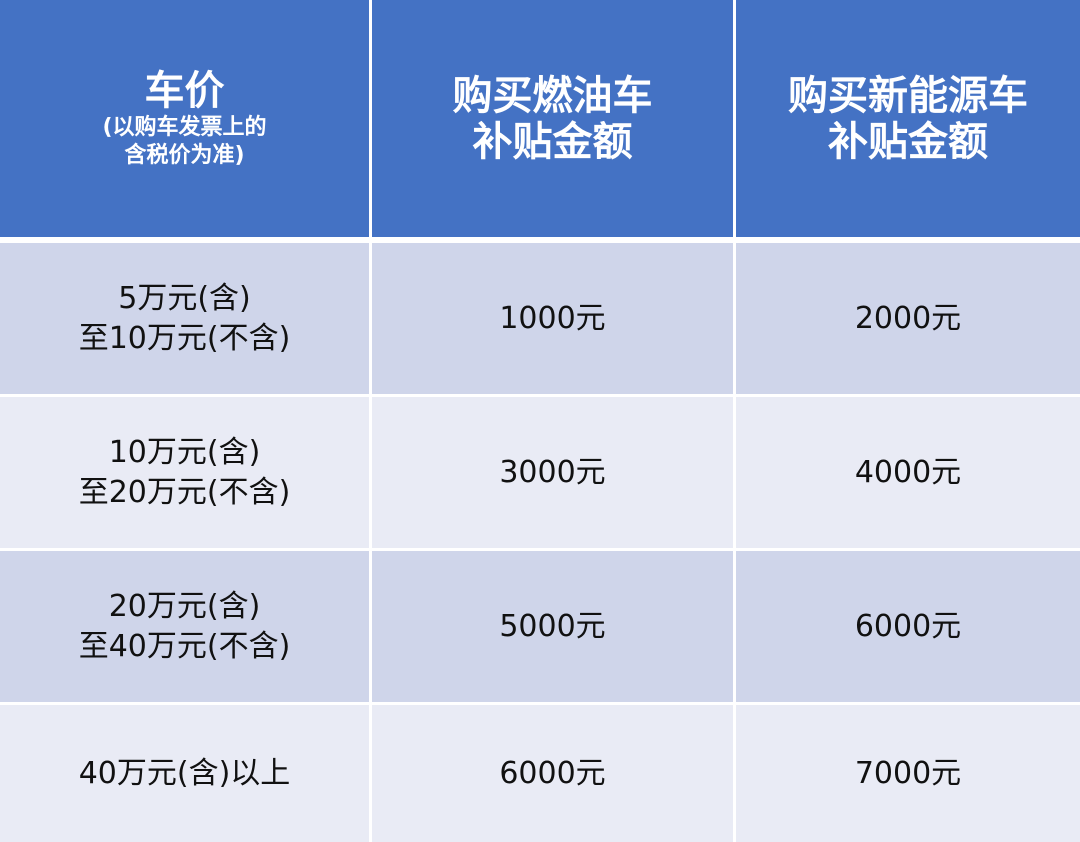 Image resolution: width=1080 pixels, height=842 pixels. Describe the element at coordinates (552, 95) in the screenshot. I see `header-title: 购买燃油车` at that location.